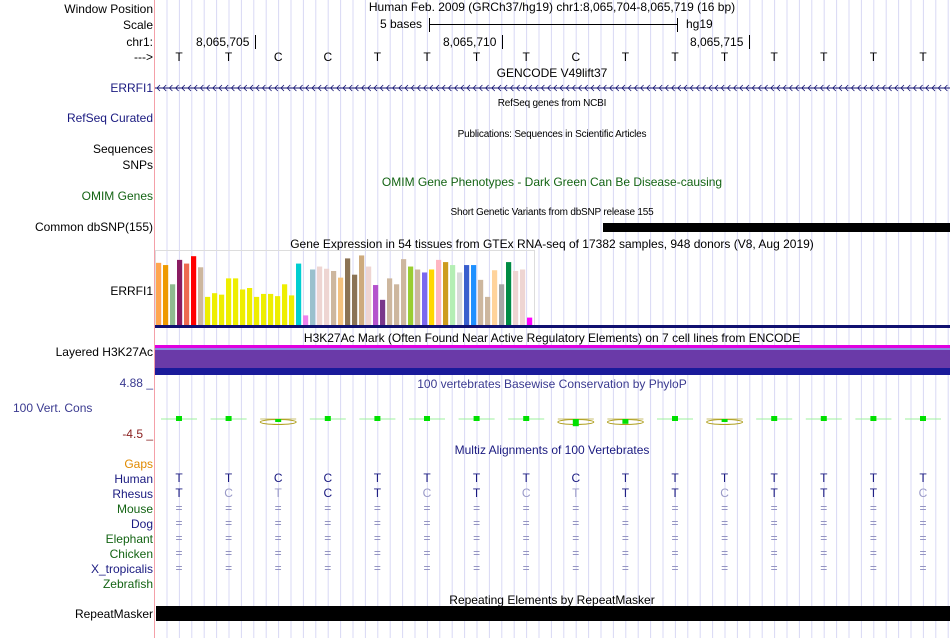 The image size is (950, 638). I want to click on omim-track-label: OMIM Genes, so click(117, 196).